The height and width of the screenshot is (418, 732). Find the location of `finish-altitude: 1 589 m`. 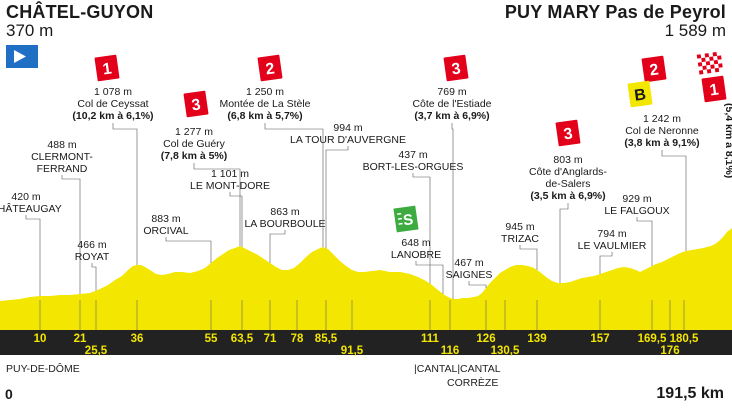

finish-altitude: 1 589 m is located at coordinates (695, 30).